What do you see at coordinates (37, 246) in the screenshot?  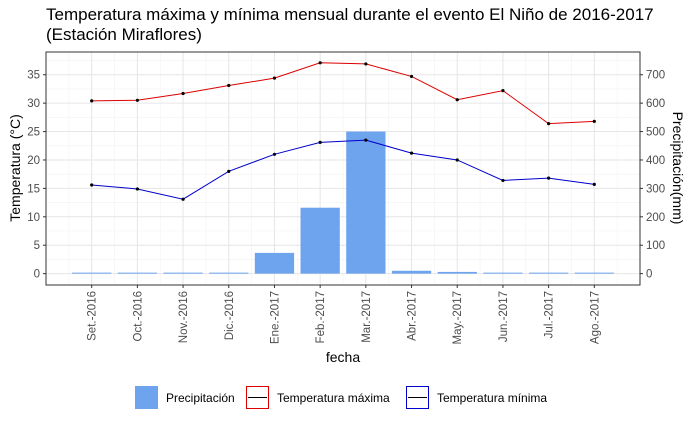 I see `y-tick-label: 5` at bounding box center [37, 246].